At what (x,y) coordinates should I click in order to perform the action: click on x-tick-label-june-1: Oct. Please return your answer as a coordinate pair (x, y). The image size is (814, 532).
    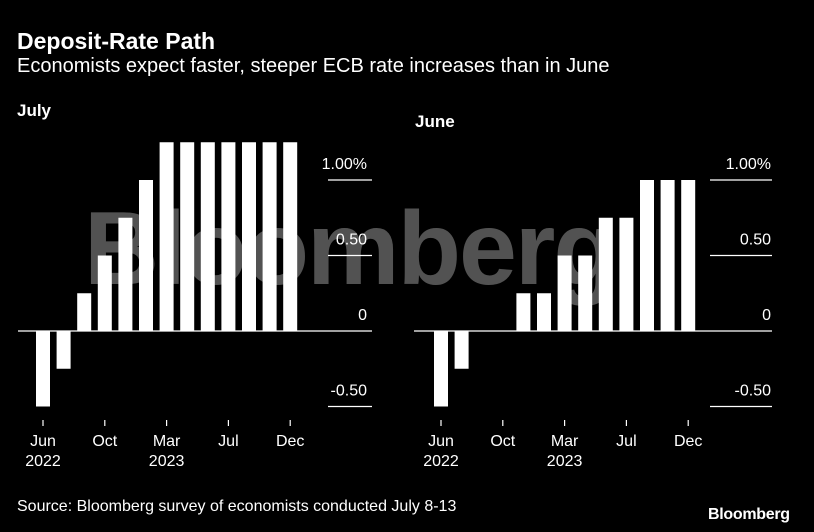
    Looking at the image, I should click on (502, 441).